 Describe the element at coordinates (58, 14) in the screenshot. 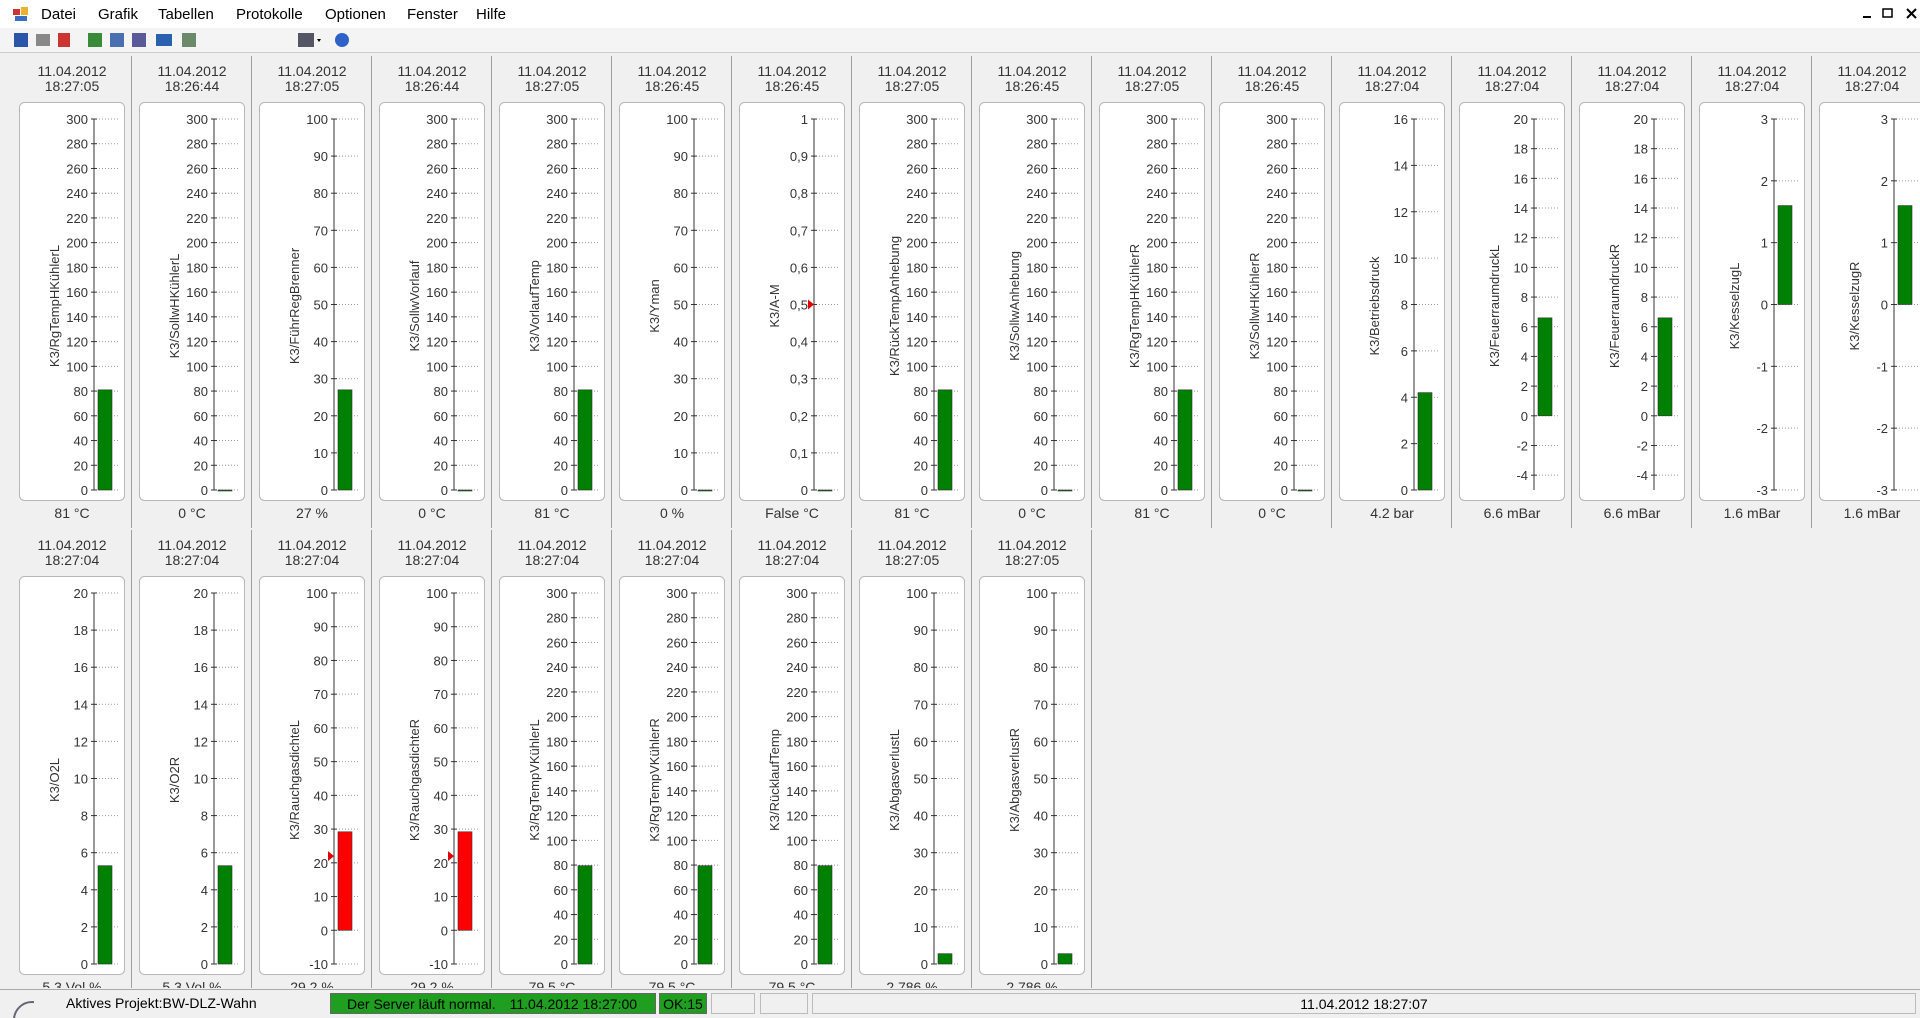

I see `menu-item: Datei` at that location.